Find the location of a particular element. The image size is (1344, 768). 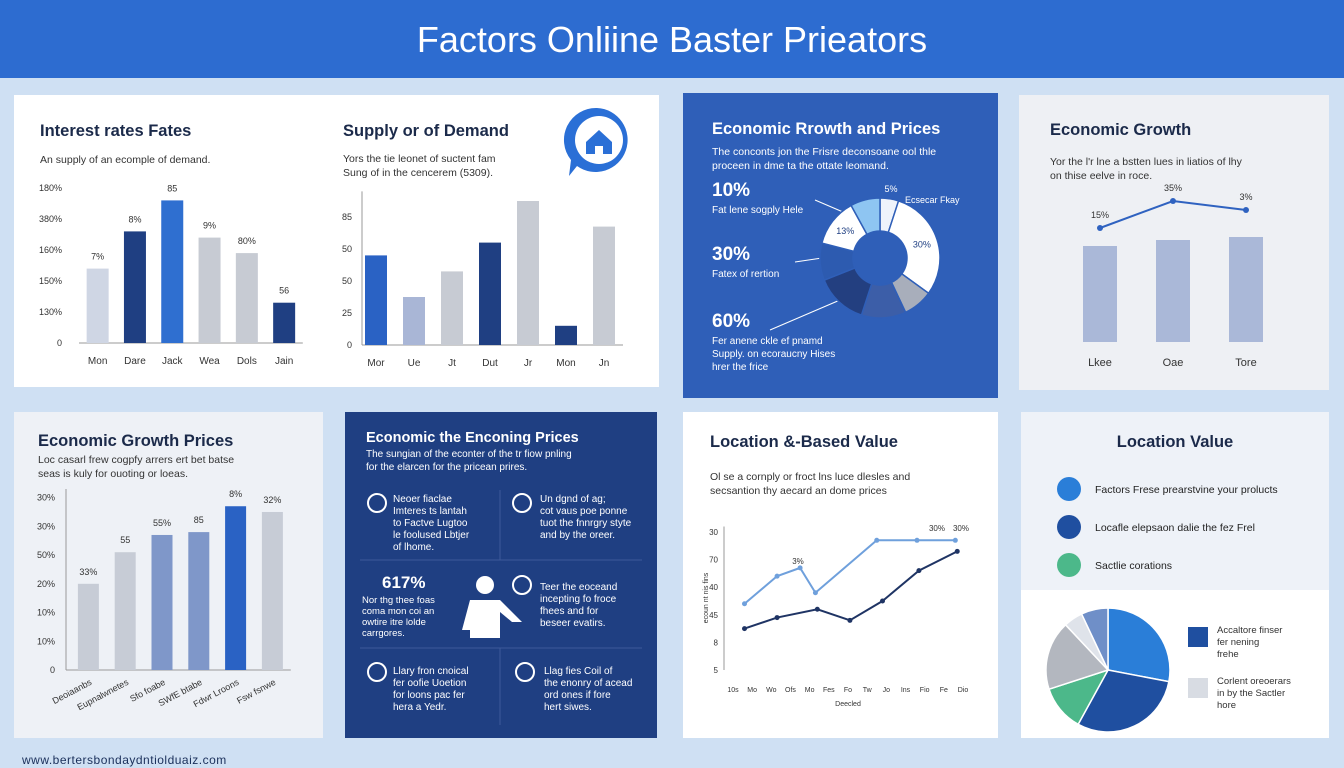

info-figure-text: Nor thg thee foas is located at coordinates (398, 600).